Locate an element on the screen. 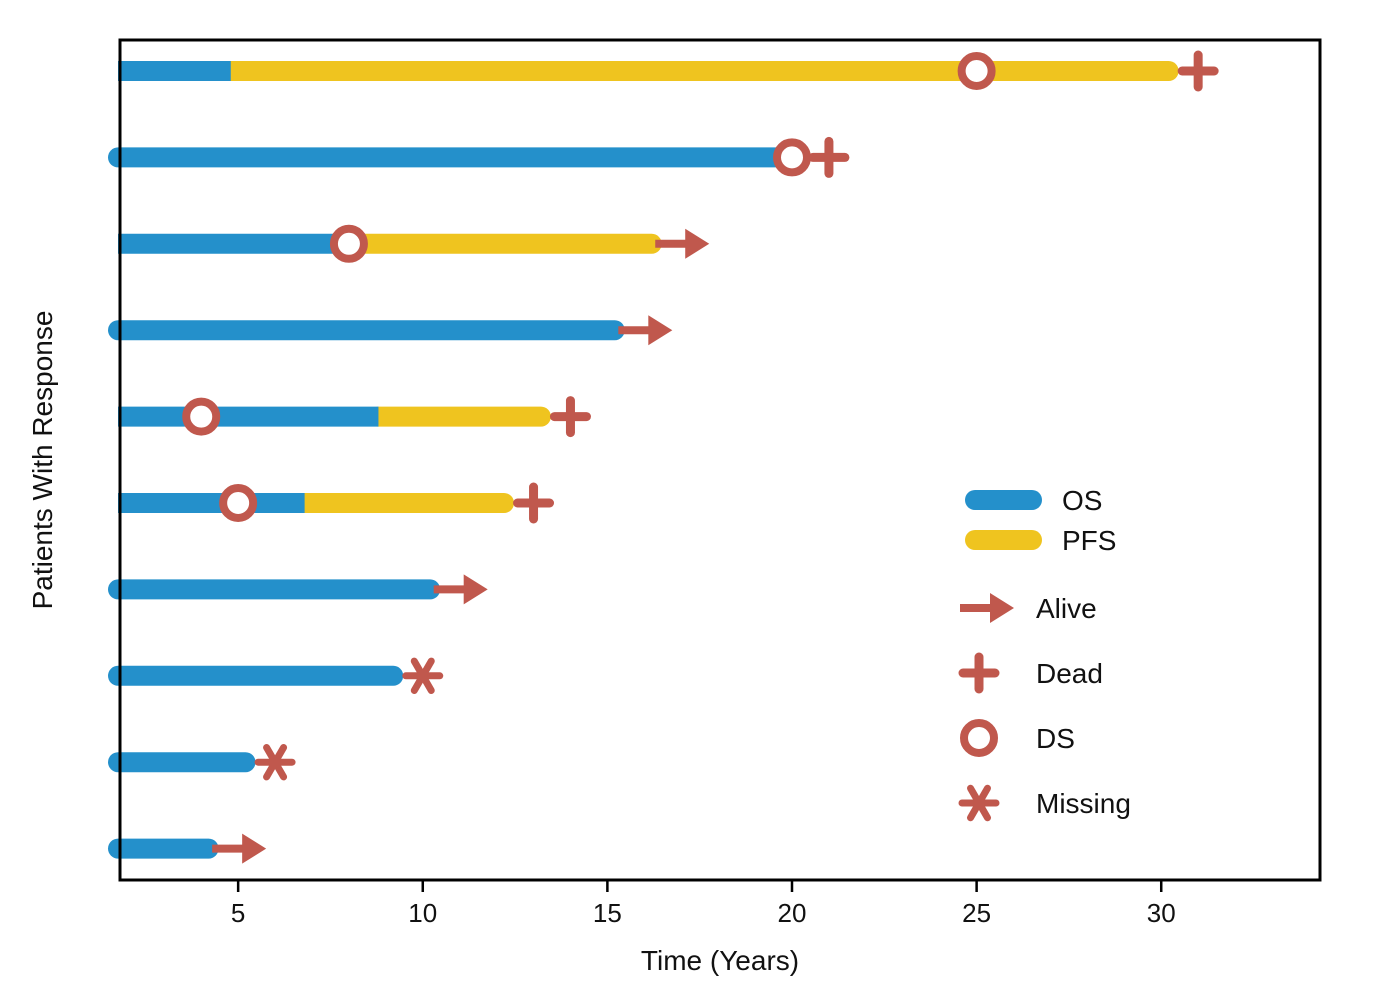 Image resolution: width=1400 pixels, height=1000 pixels. legend-icon-alive-head is located at coordinates (1002, 608).